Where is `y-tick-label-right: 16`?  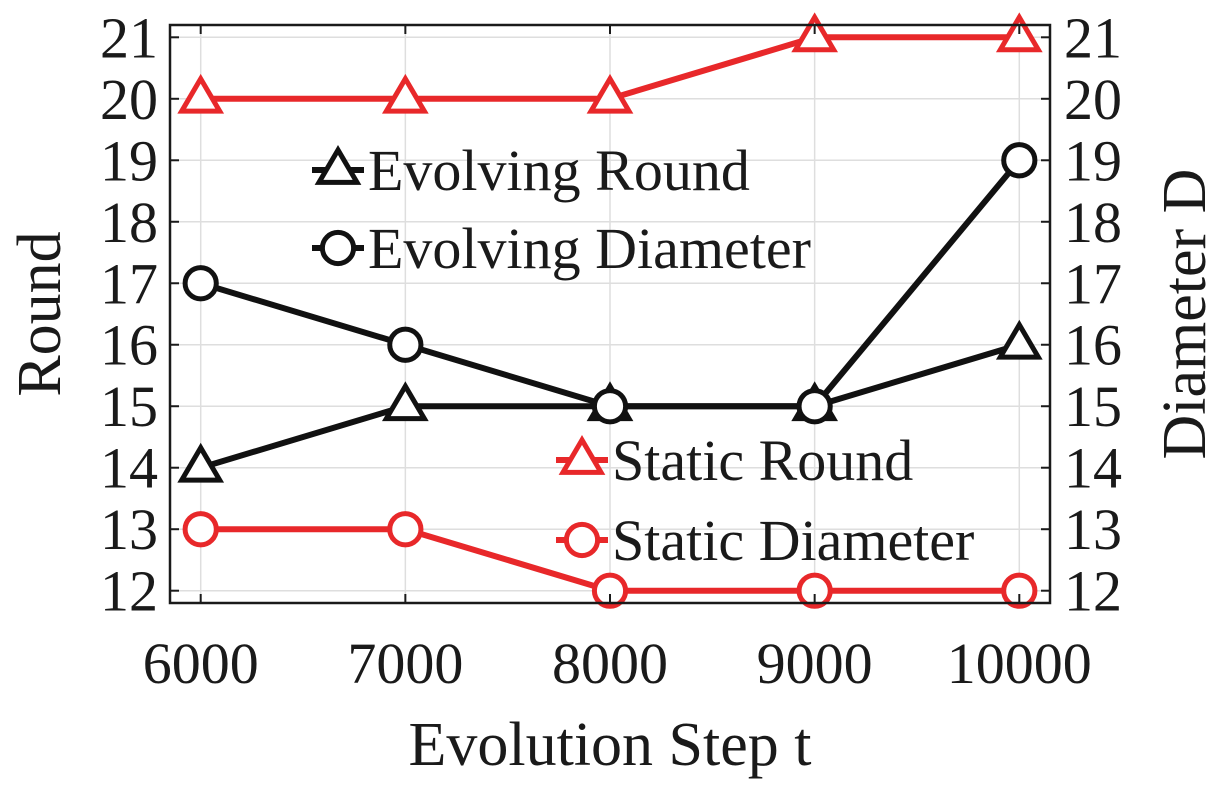 y-tick-label-right: 16 is located at coordinates (1093, 345).